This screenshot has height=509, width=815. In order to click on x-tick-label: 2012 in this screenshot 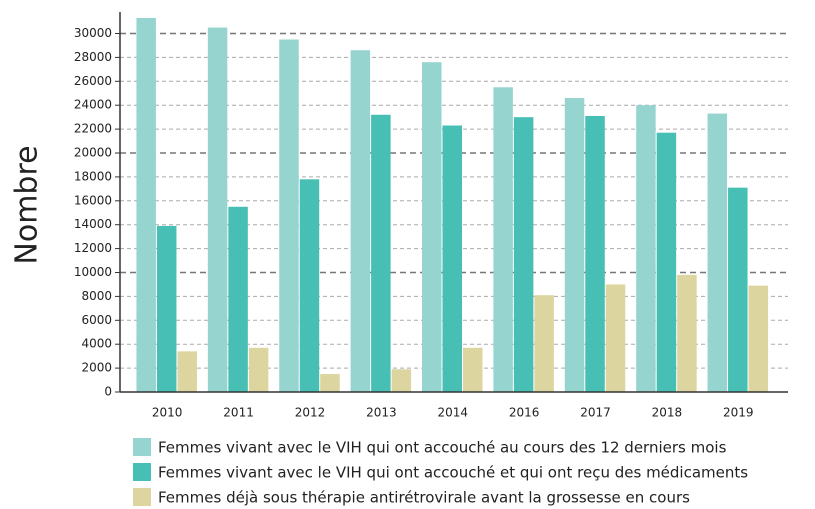, I will do `click(310, 413)`.